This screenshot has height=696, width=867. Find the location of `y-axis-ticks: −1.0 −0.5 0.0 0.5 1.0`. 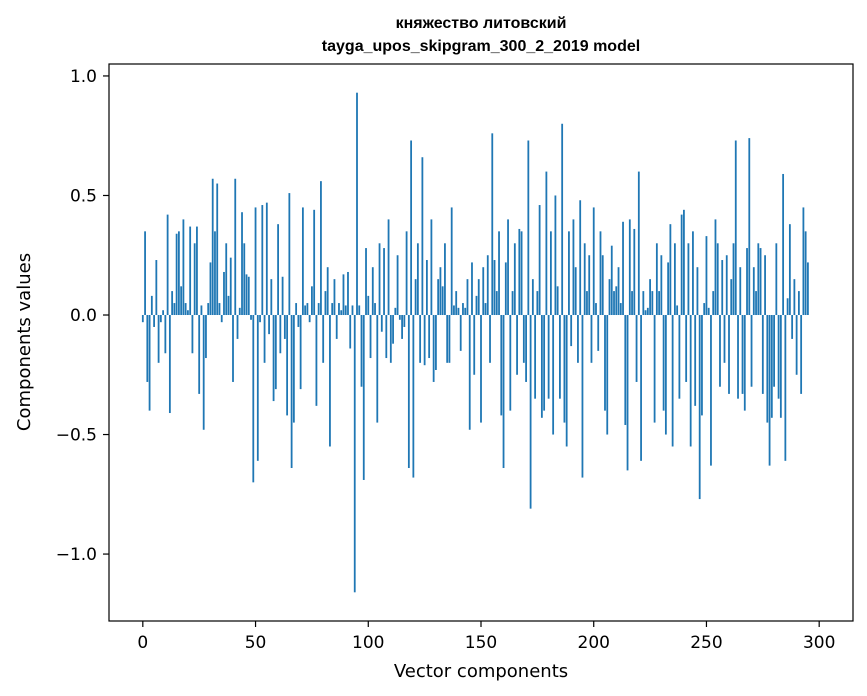

y-axis-ticks: −1.0 −0.5 0.0 0.5 1.0 is located at coordinates (82, 316).